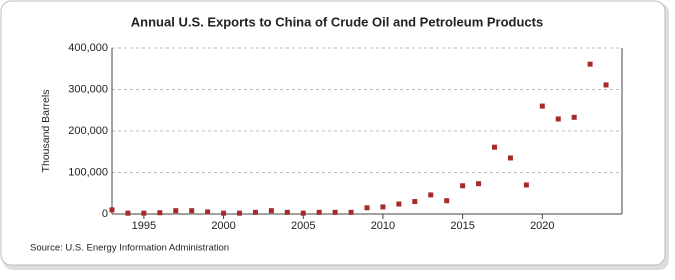 The width and height of the screenshot is (675, 280). Describe the element at coordinates (223, 226) in the screenshot. I see `x-tick-label: 2000` at that location.